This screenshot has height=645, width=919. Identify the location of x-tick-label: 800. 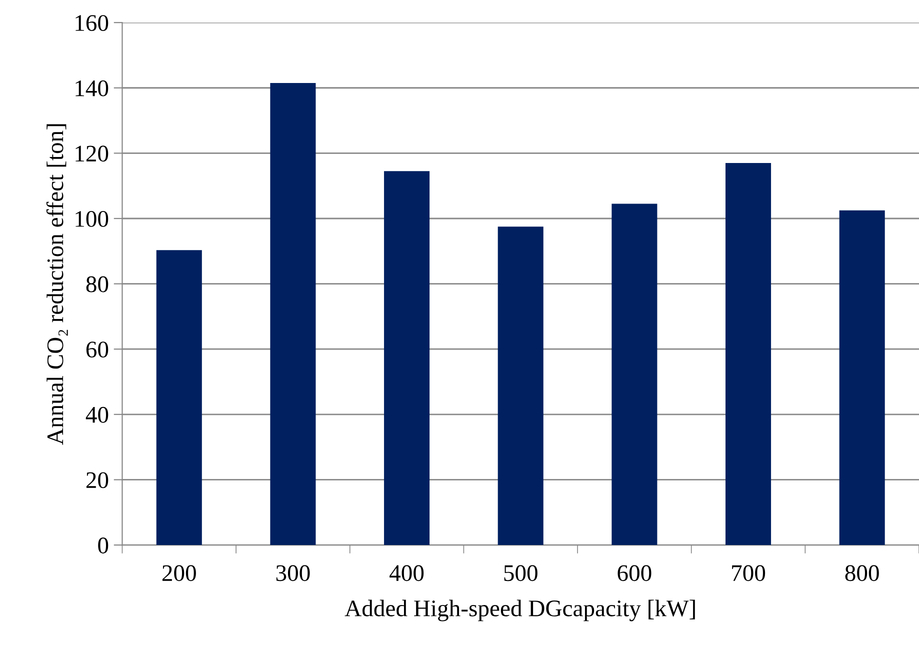
(862, 573).